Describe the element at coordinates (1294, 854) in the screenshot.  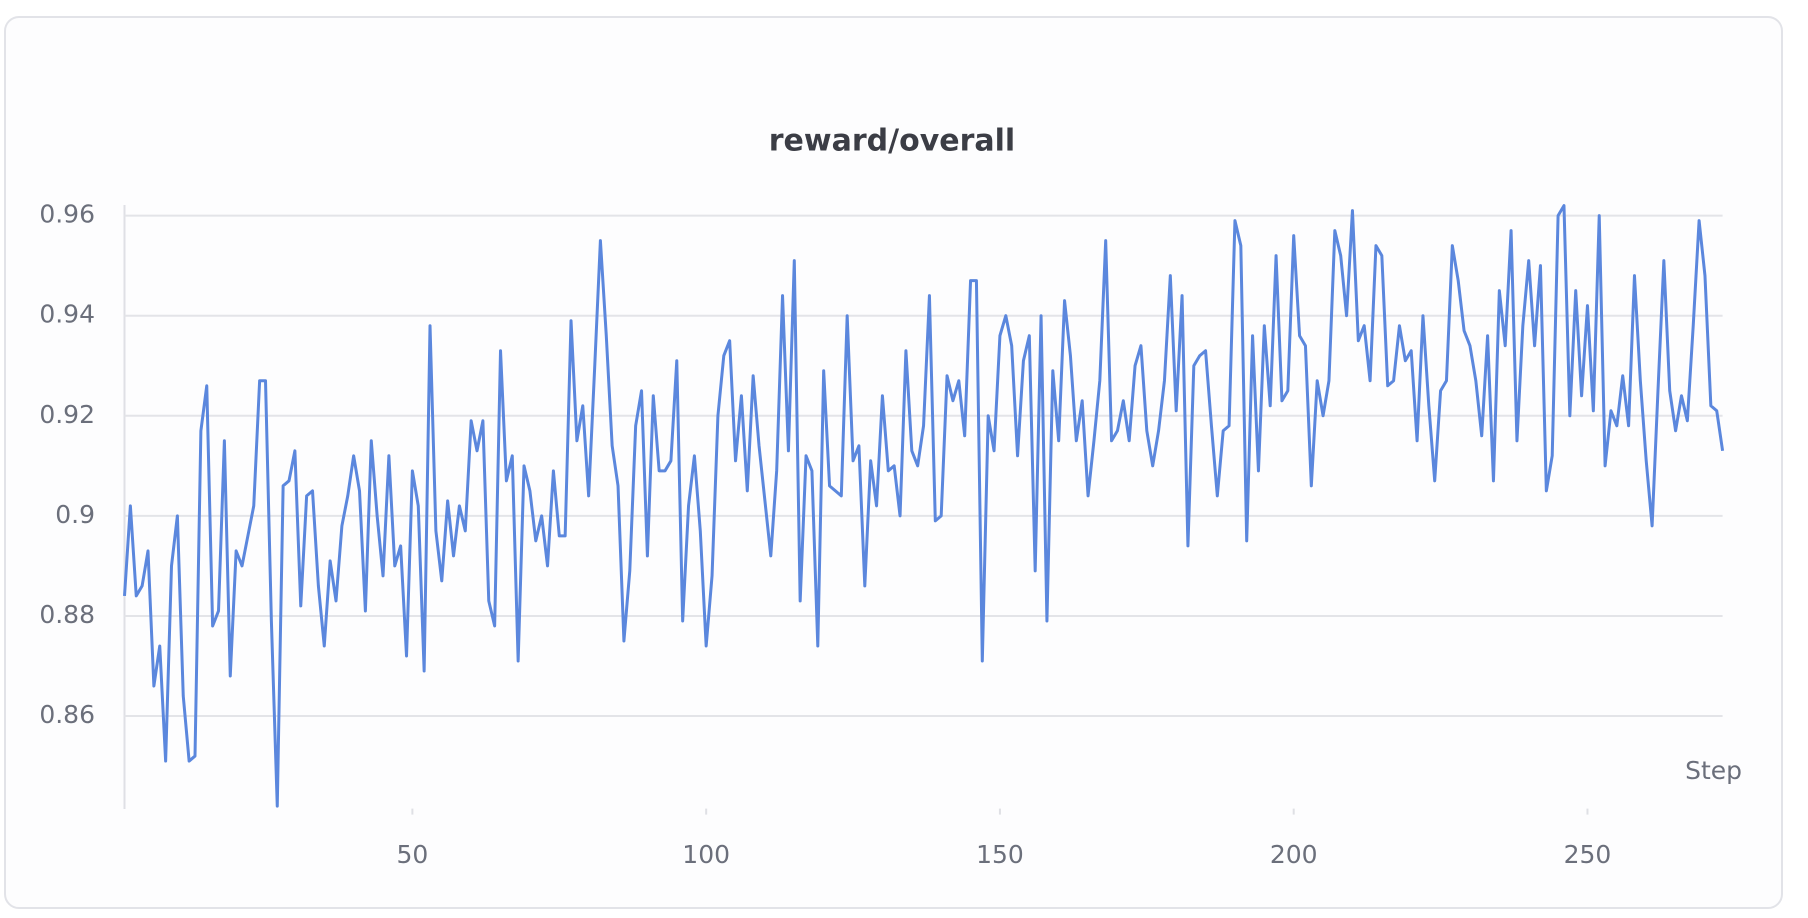
I see `x-tick-label: 200` at that location.